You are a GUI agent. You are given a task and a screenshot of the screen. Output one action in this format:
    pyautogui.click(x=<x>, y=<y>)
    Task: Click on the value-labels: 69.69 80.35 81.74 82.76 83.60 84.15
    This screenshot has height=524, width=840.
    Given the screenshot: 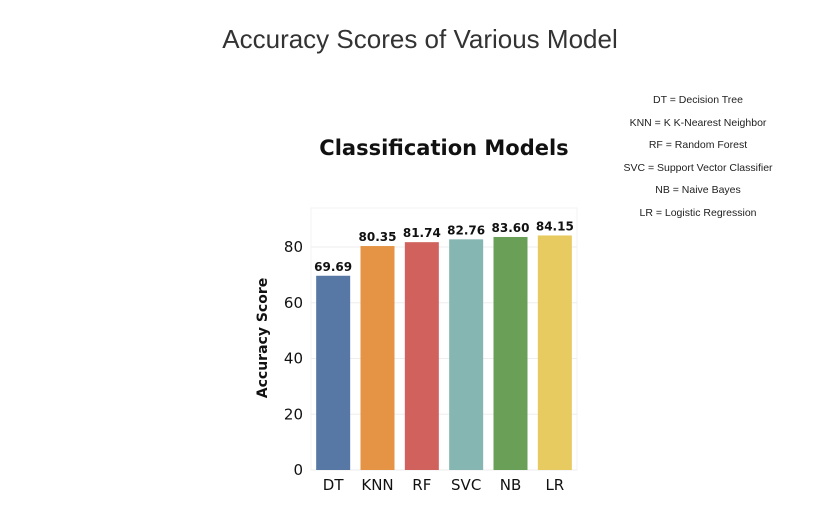 What is the action you would take?
    pyautogui.click(x=444, y=246)
    